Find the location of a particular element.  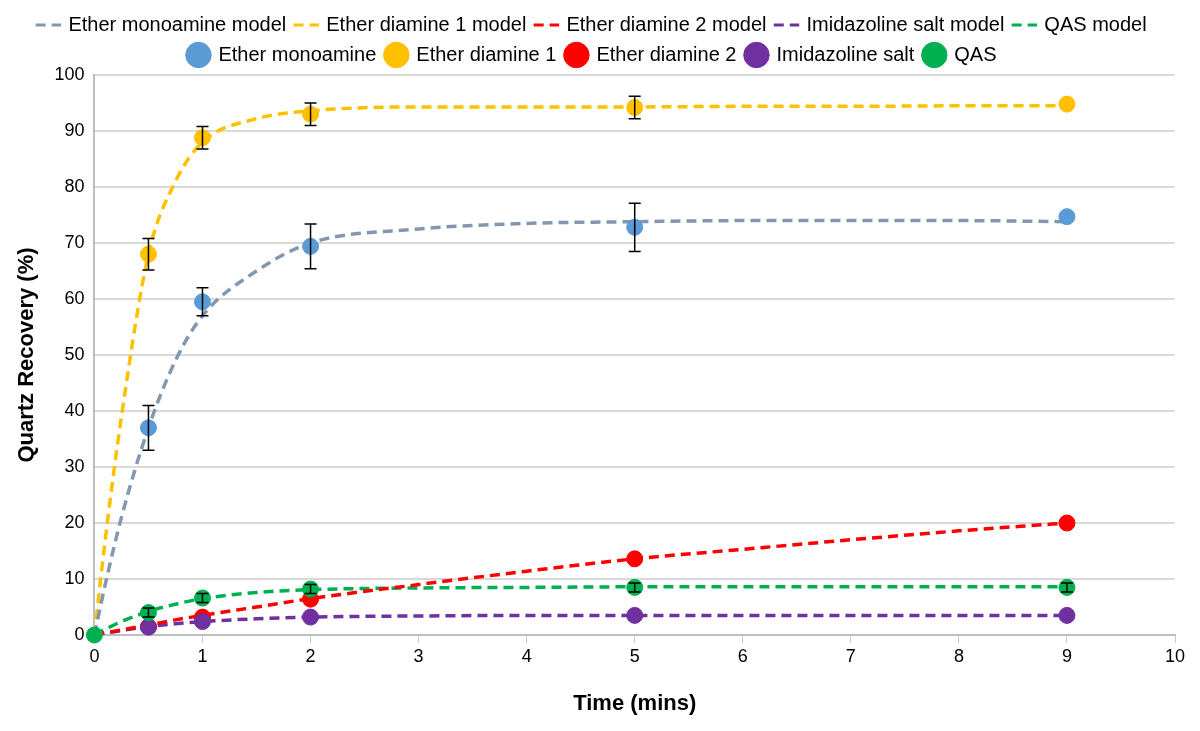

legend-label: Ether diamine 1 model is located at coordinates (426, 23).